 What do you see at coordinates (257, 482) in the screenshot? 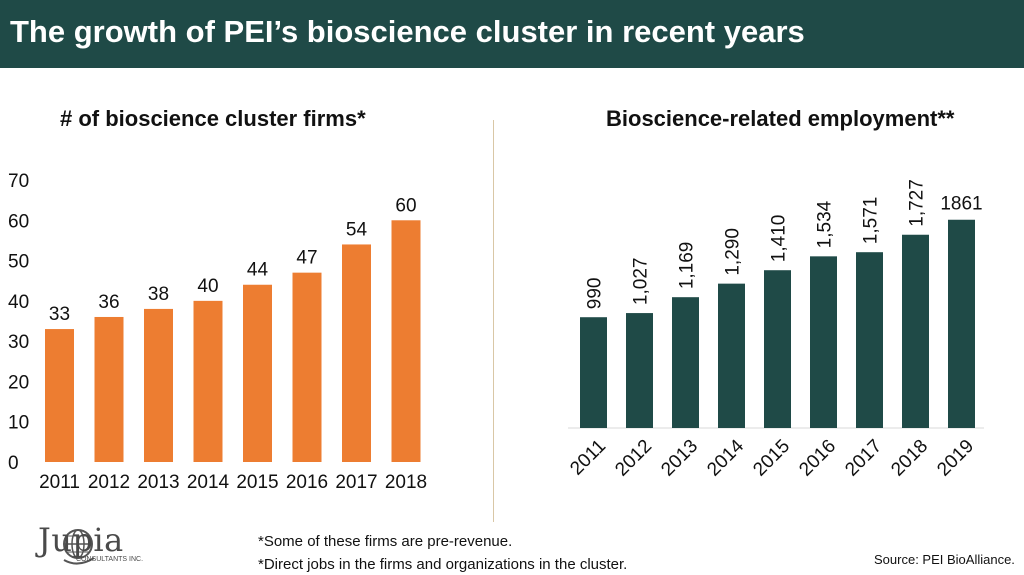
I see `firms-x-tick-label: 2015` at bounding box center [257, 482].